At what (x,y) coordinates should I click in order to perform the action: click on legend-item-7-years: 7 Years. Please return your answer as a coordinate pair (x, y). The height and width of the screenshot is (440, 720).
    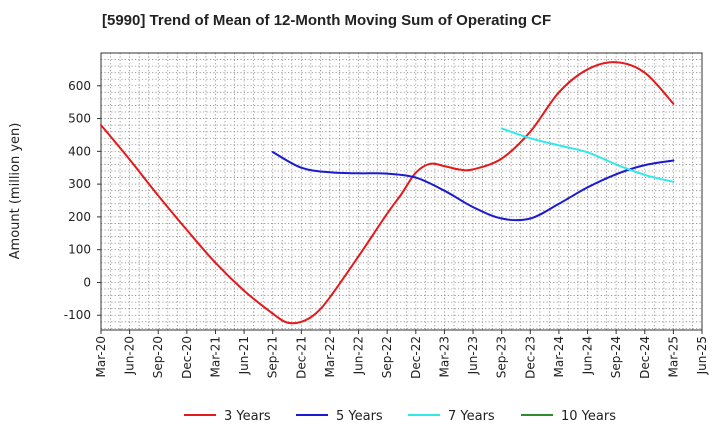
    Looking at the image, I should click on (451, 416).